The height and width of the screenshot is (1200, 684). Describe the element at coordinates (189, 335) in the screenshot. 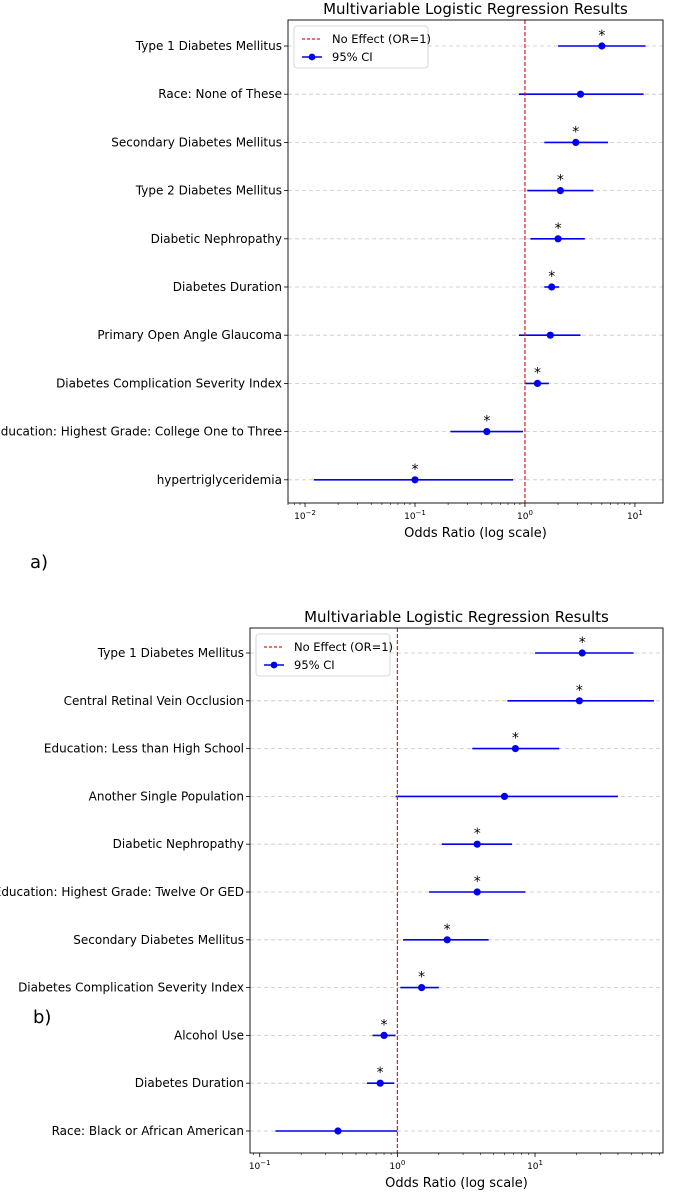

I see `y-tick-label: Primary Open Angle Glaucoma` at that location.